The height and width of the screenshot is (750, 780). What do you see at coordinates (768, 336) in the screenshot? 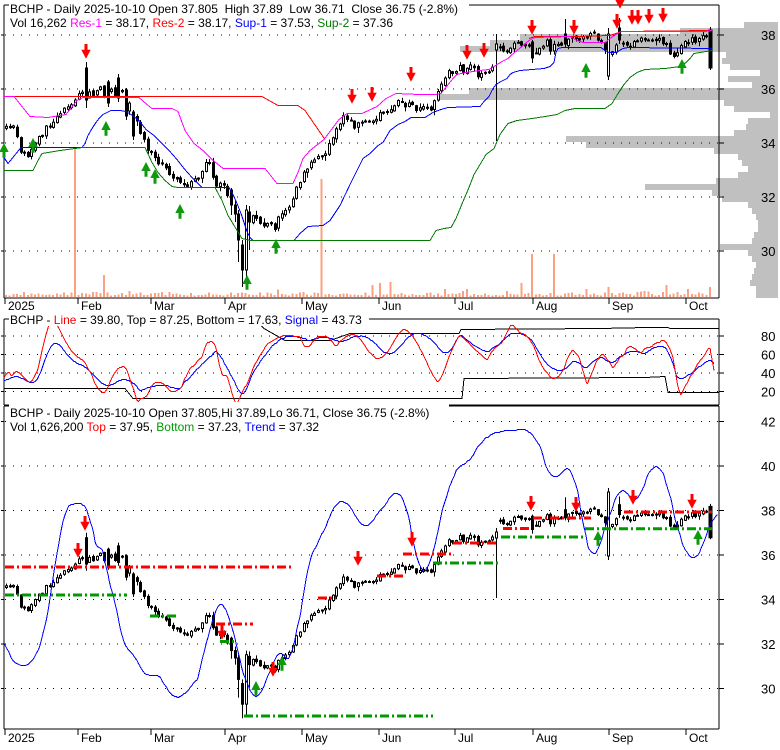
I see `svg-text: 80` at bounding box center [768, 336].